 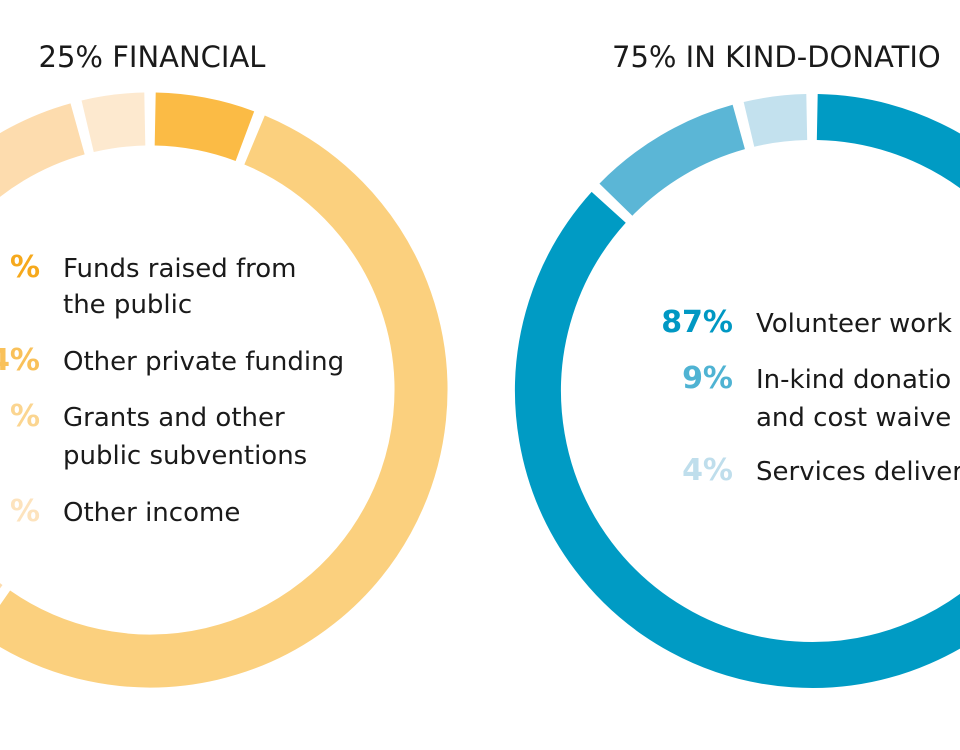 What do you see at coordinates (174, 418) in the screenshot?
I see `legend-label: Grants and other` at bounding box center [174, 418].